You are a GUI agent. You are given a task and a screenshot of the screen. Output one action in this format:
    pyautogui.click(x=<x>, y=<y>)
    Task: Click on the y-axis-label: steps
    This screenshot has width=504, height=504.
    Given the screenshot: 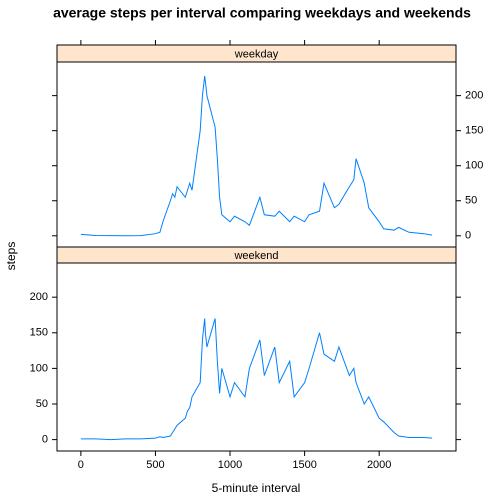 What is the action you would take?
    pyautogui.click(x=11, y=256)
    